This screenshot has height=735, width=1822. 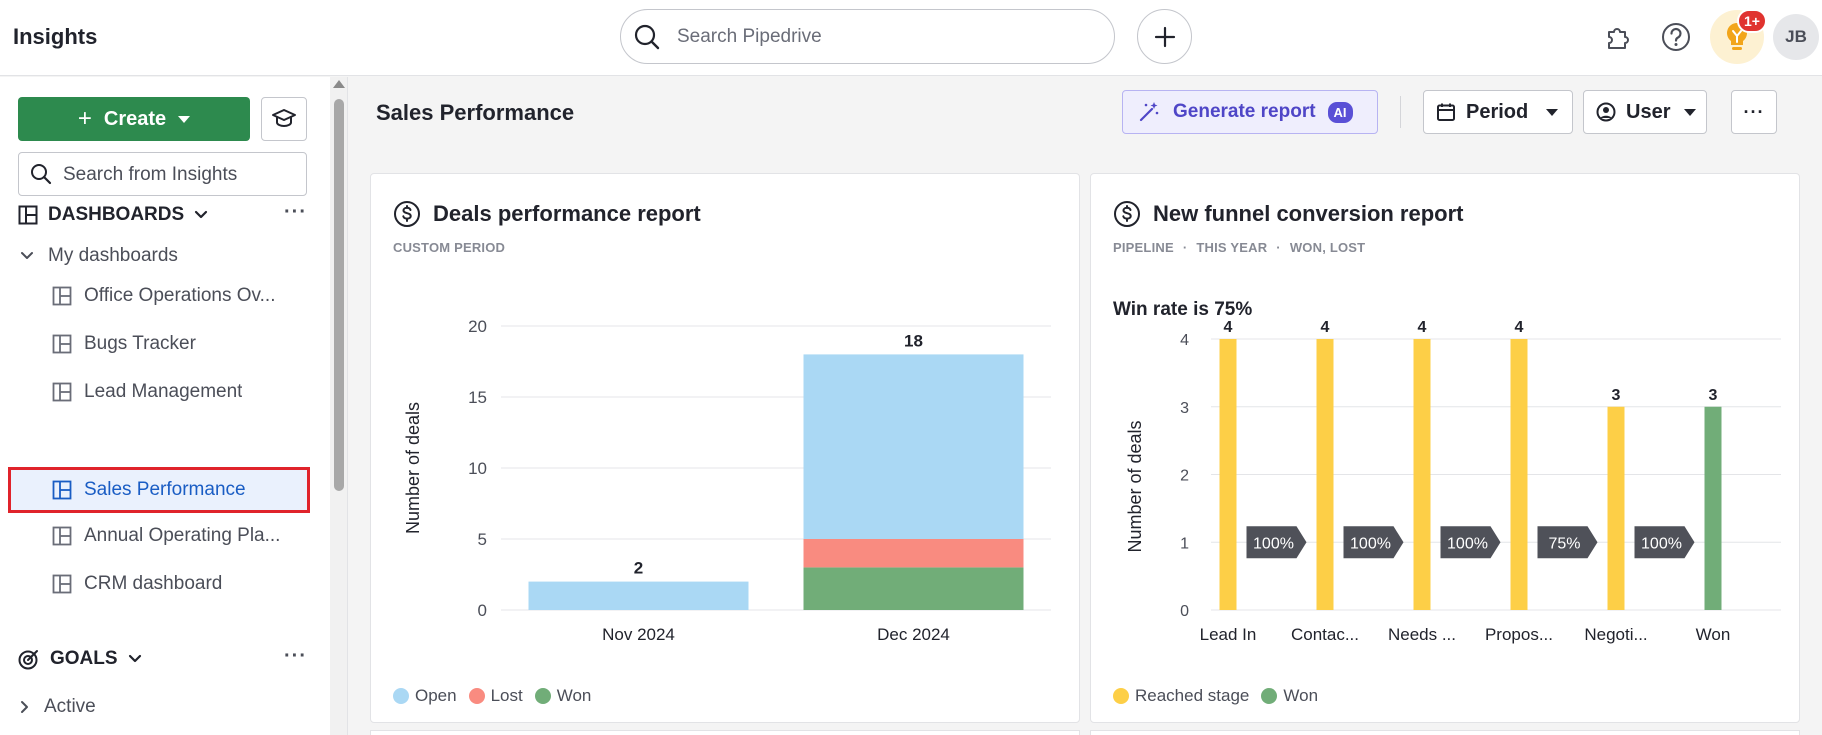 What do you see at coordinates (1616, 395) in the screenshot?
I see `bar-value-label: 3` at bounding box center [1616, 395].